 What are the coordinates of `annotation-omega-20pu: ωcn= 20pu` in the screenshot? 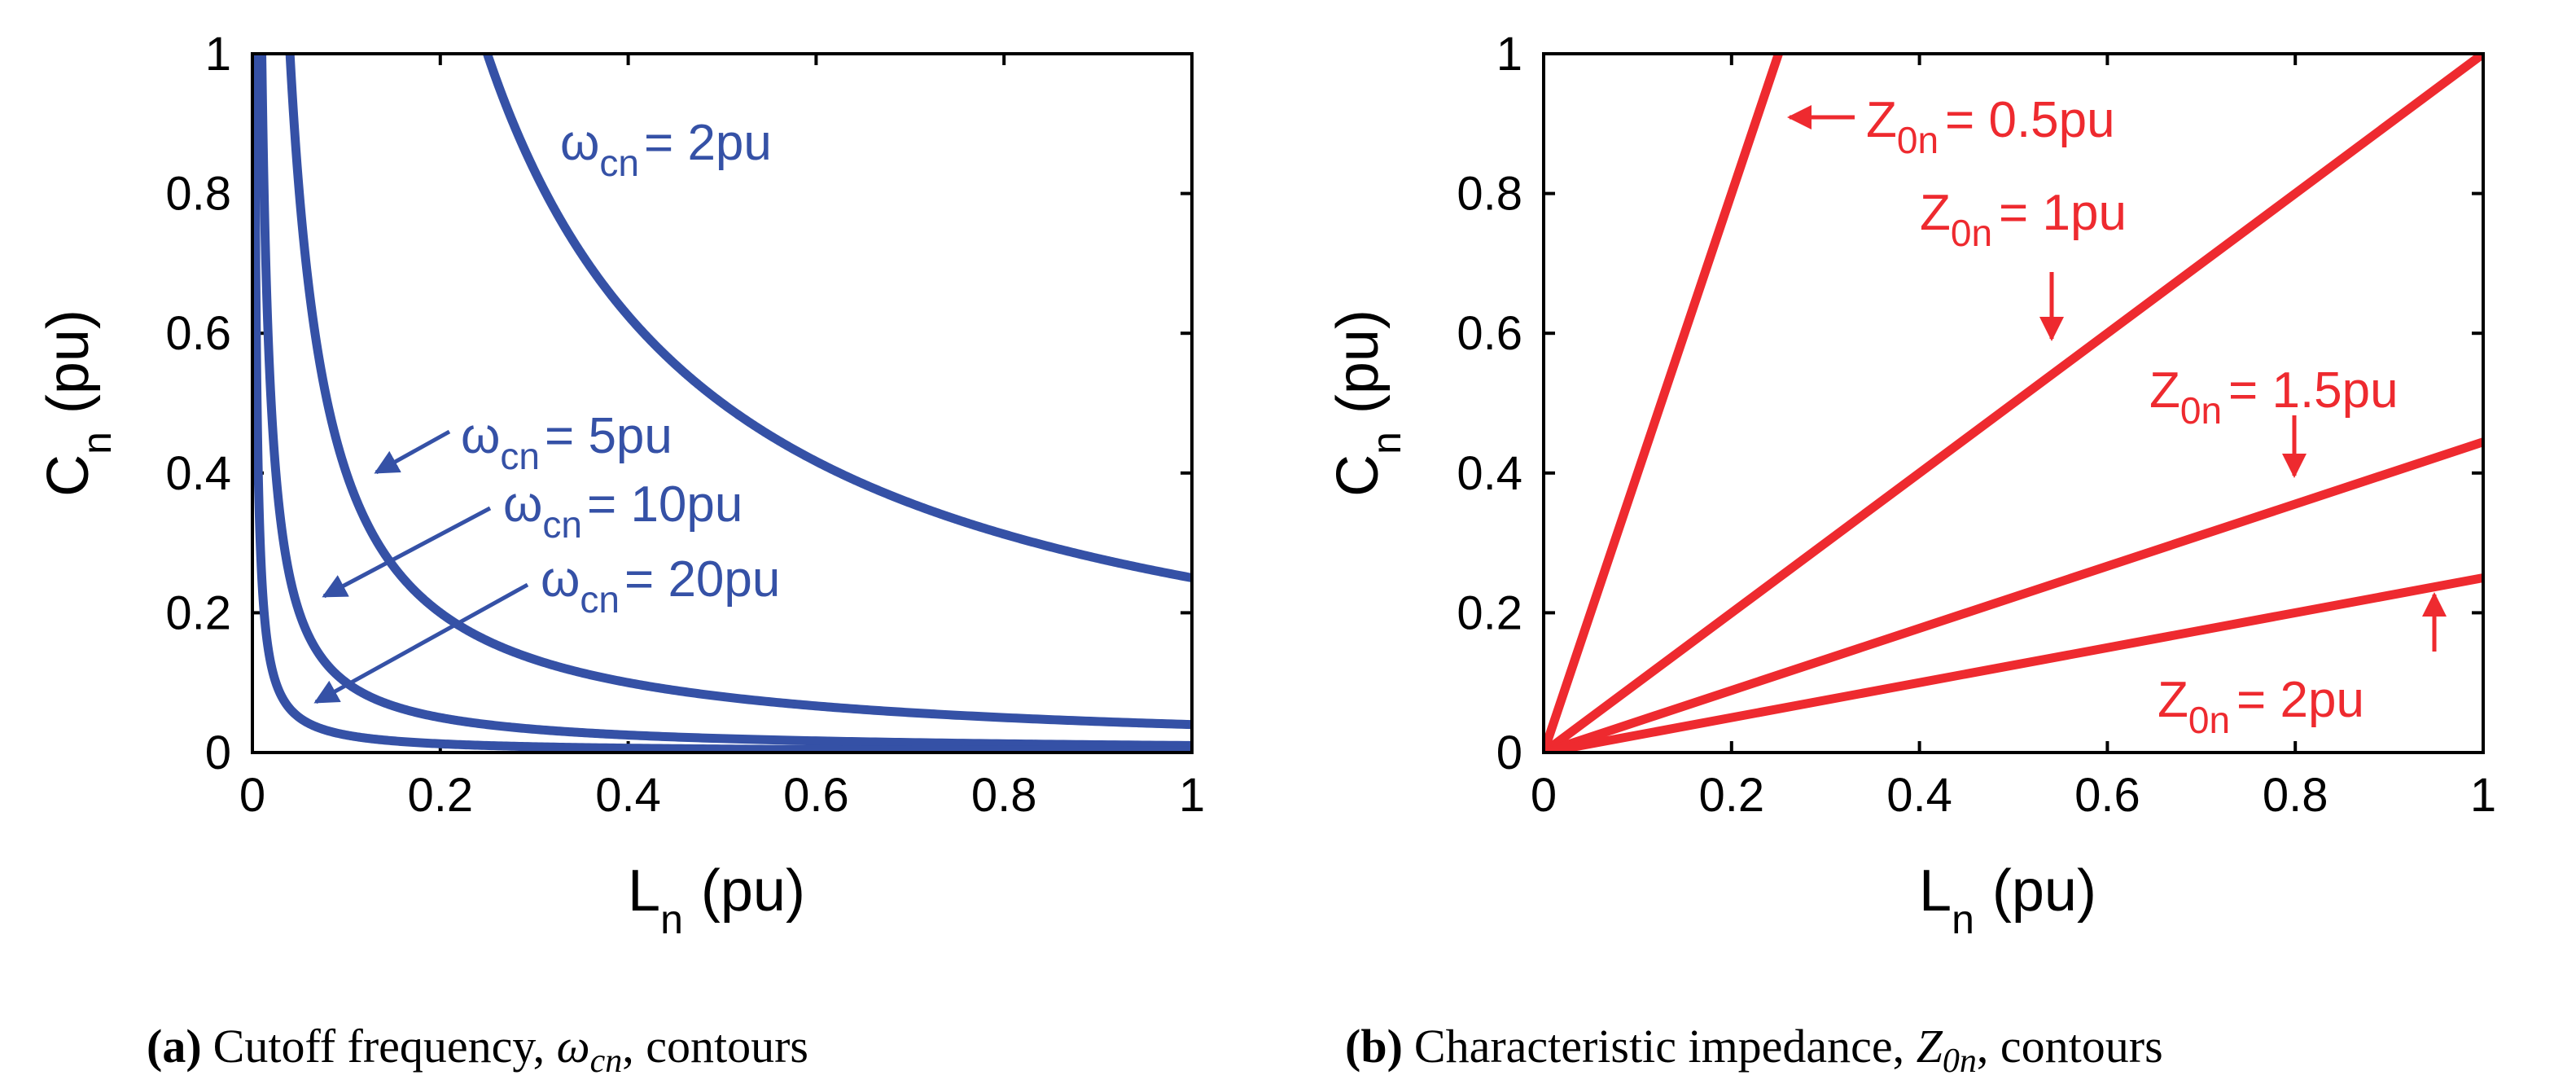 It's located at (660, 586).